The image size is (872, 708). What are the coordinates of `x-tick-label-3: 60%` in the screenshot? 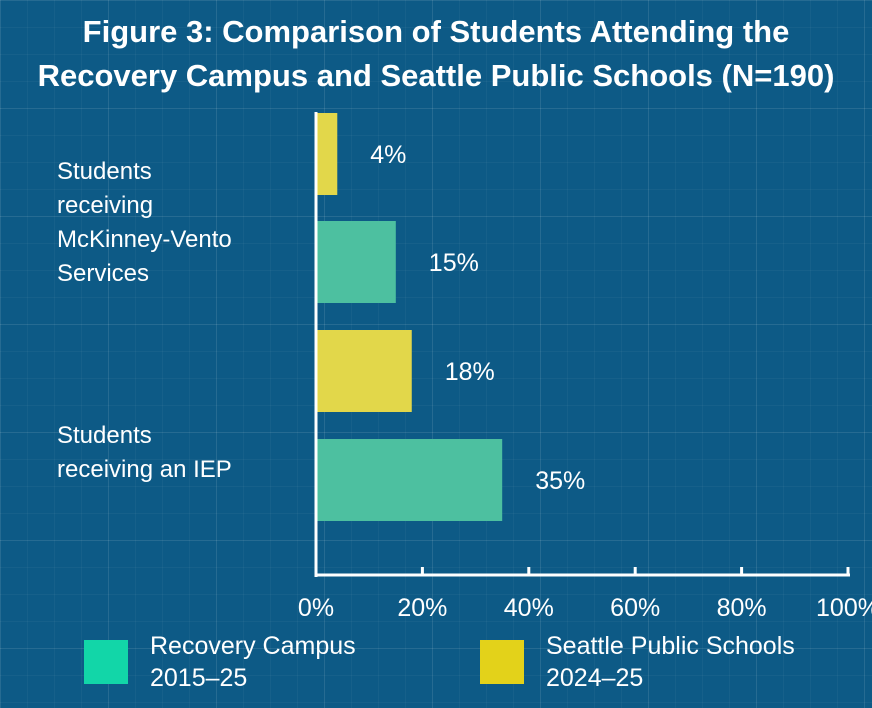 It's located at (635, 608).